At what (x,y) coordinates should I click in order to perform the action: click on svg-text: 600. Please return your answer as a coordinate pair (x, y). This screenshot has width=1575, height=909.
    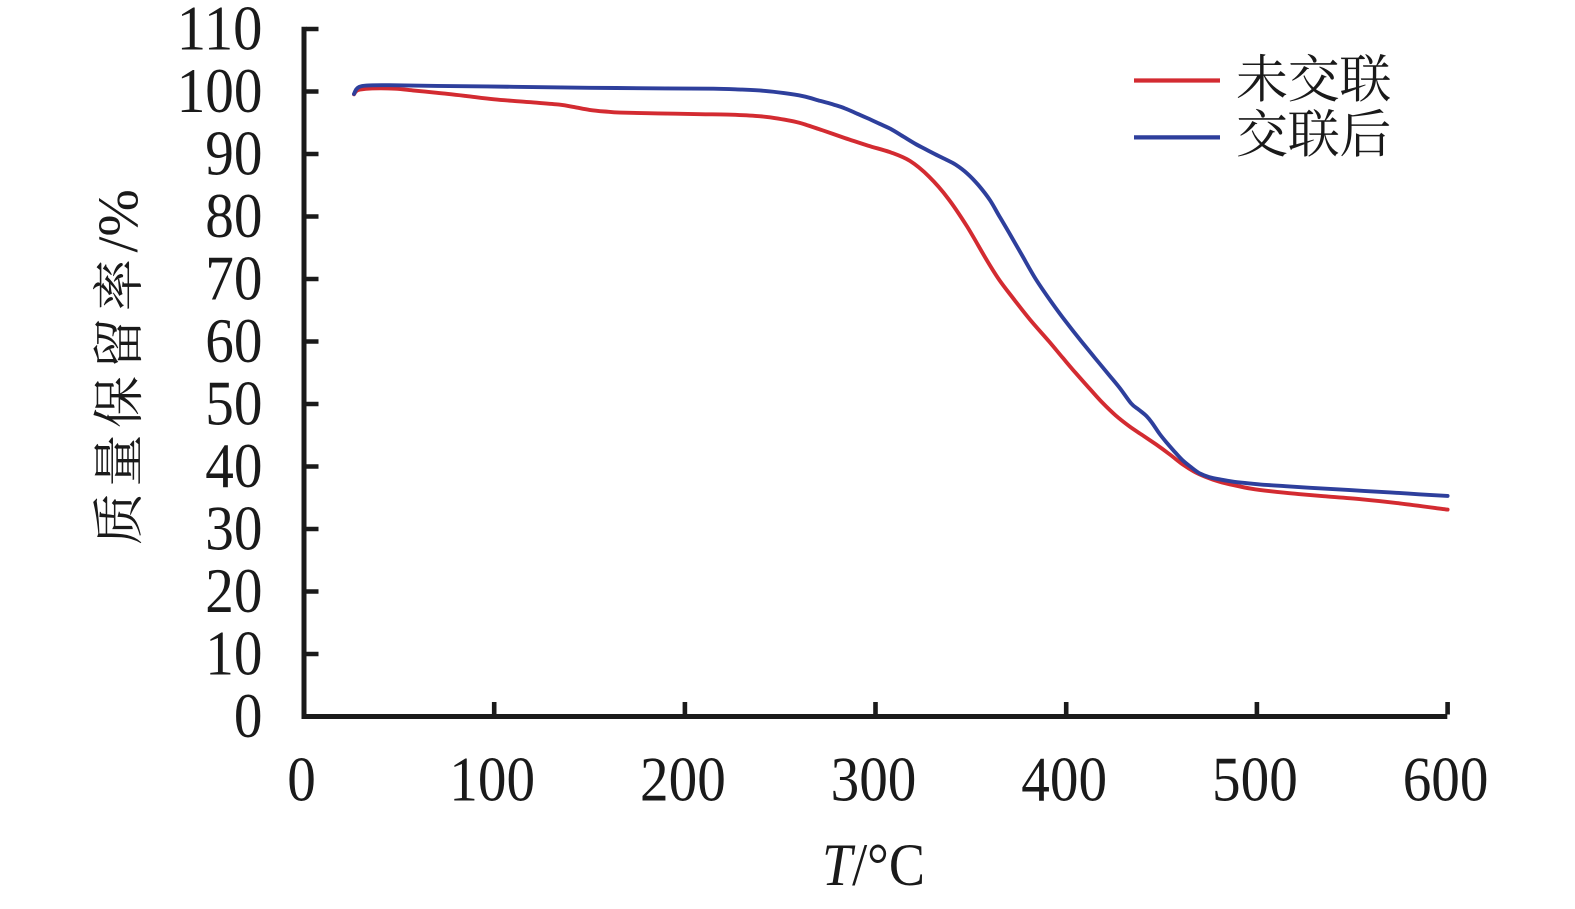
    Looking at the image, I should click on (1446, 780).